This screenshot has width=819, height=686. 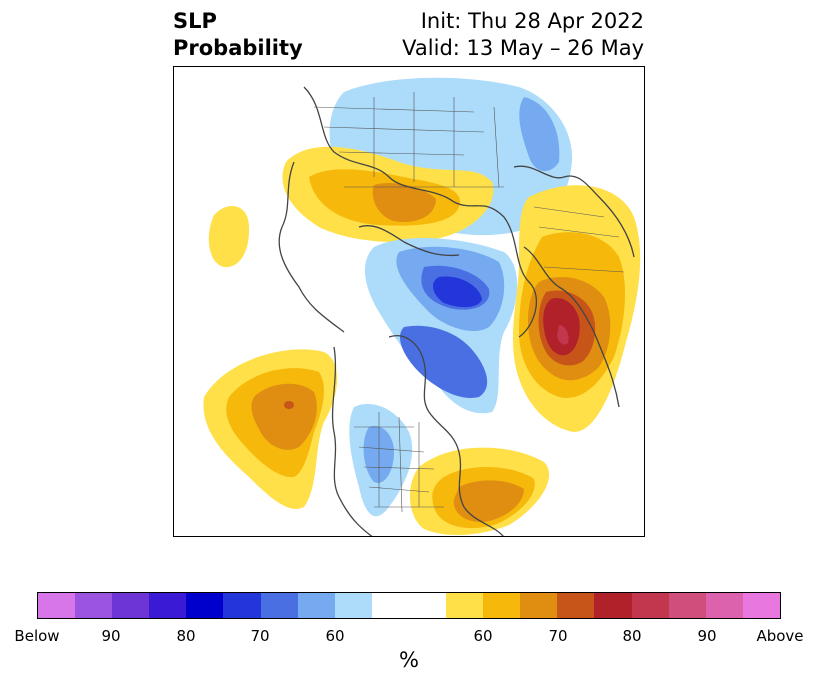 I want to click on colorbar-tick-above-90: 90, so click(x=707, y=636).